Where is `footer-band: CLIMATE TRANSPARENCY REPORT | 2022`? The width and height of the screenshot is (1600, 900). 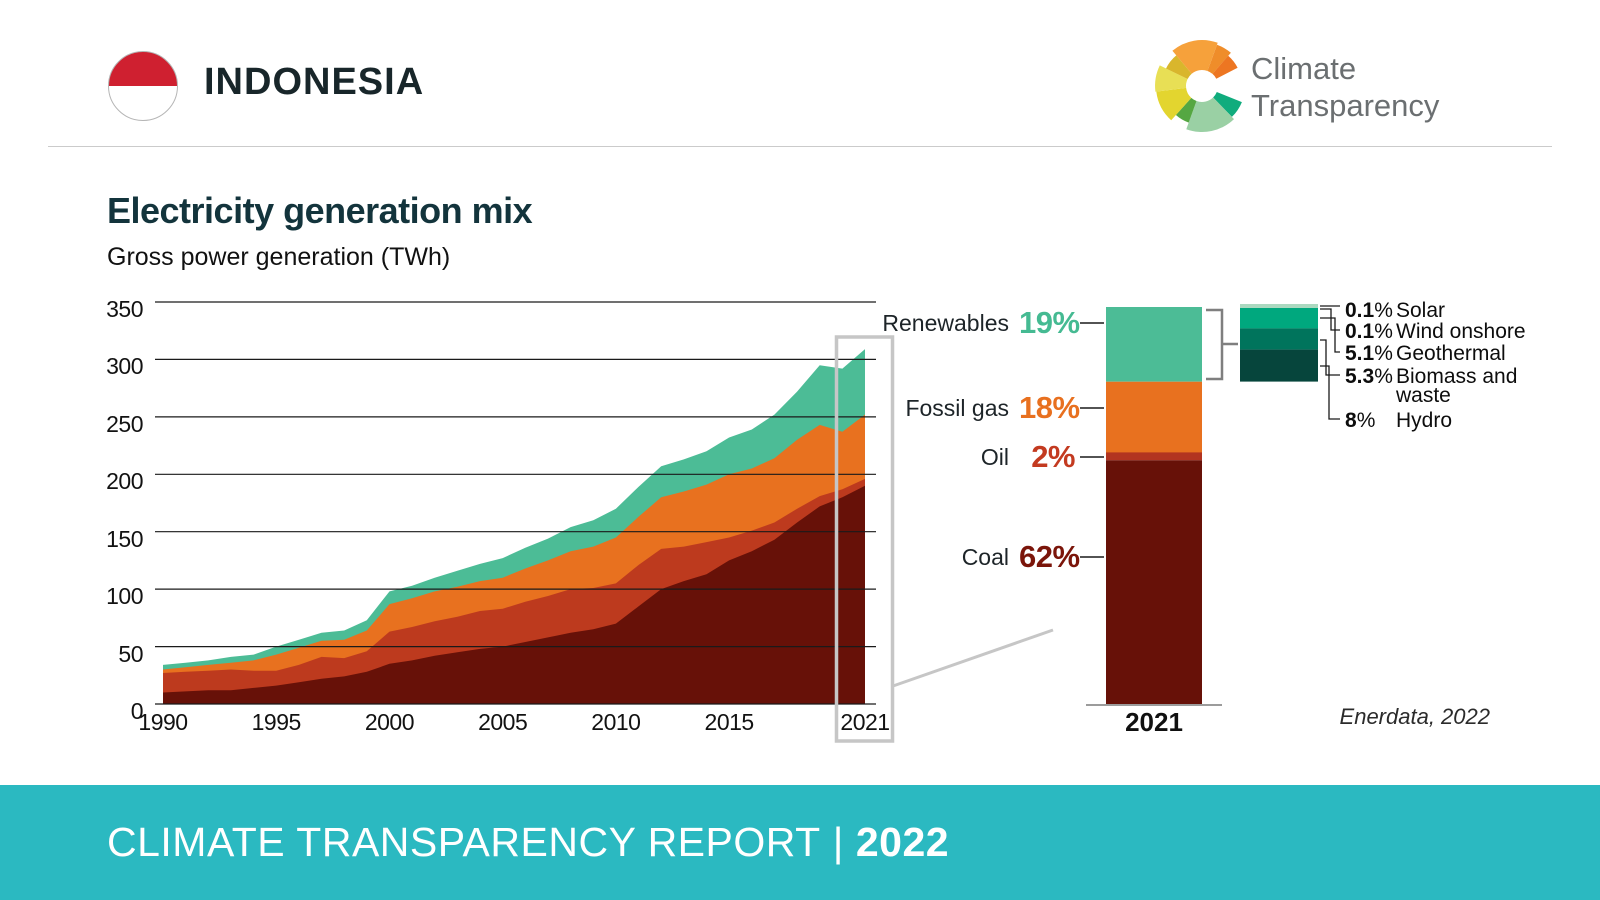 footer-band: CLIMATE TRANSPARENCY REPORT | 2022 is located at coordinates (800, 842).